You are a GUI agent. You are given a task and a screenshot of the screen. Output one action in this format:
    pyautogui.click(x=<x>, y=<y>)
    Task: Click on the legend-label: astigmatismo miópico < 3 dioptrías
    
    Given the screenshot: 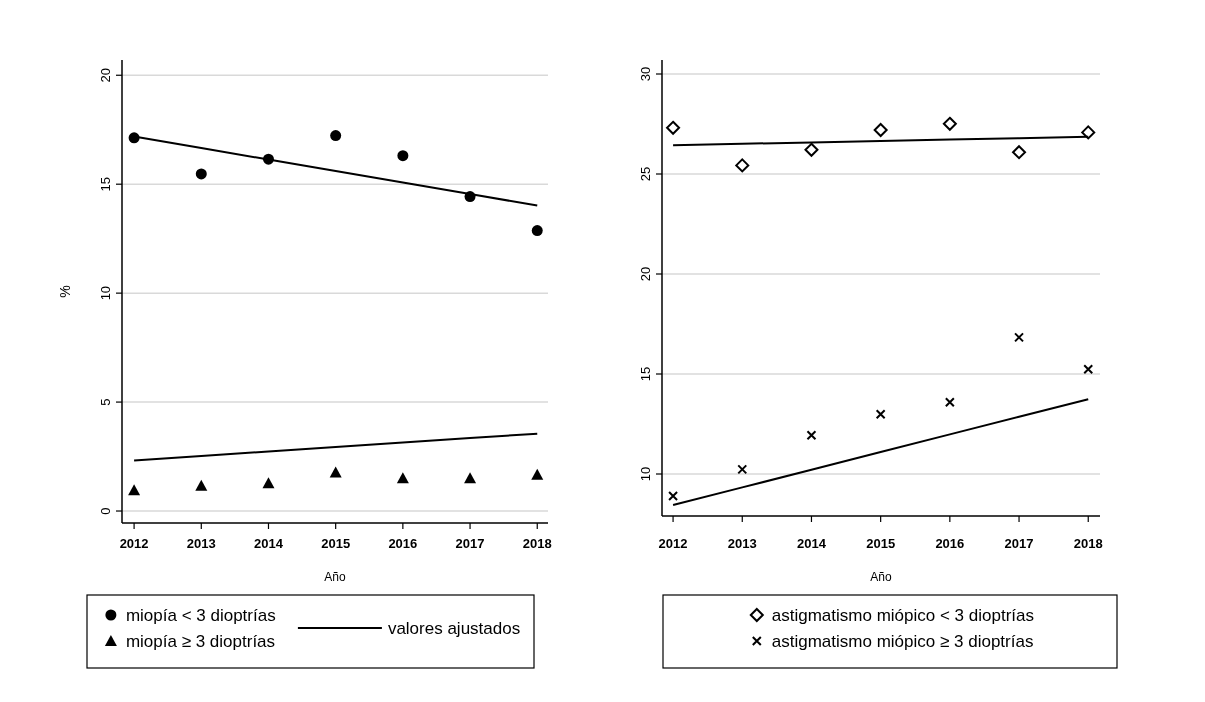 What is the action you would take?
    pyautogui.click(x=902, y=615)
    